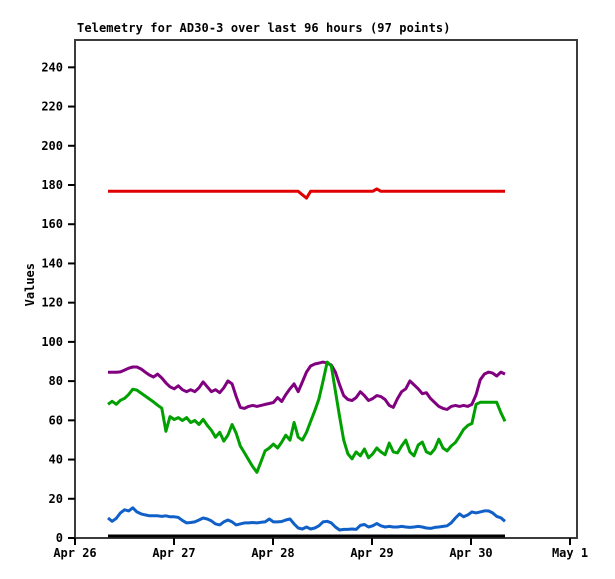 This screenshot has width=615, height=579. What do you see at coordinates (173, 553) in the screenshot?
I see `x-tick-label: Apr 27` at bounding box center [173, 553].